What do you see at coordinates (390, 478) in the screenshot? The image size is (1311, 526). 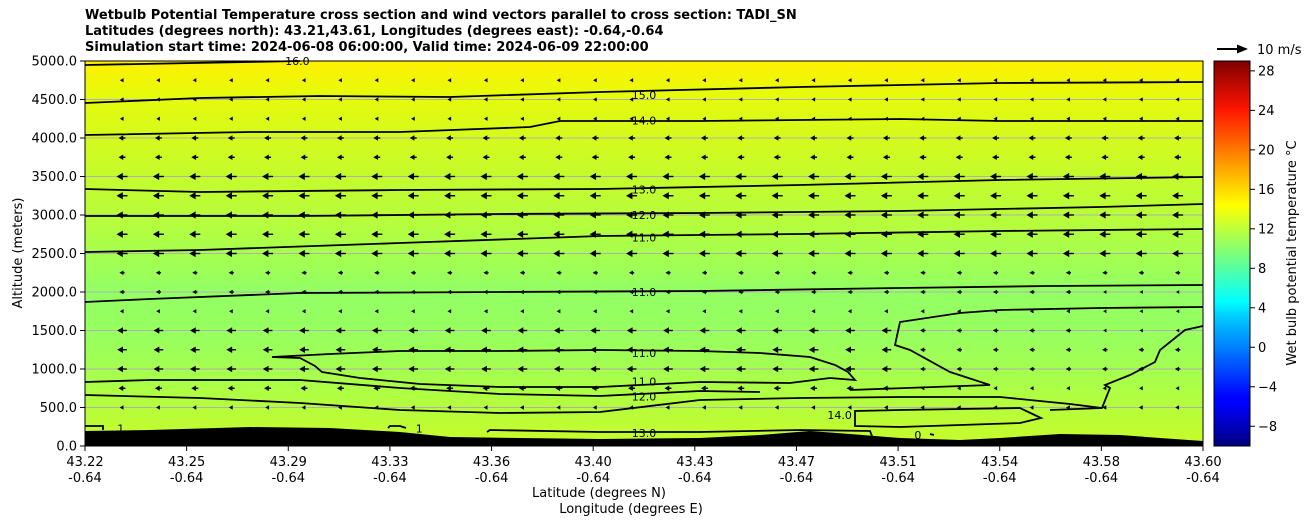 I see `x-tick-label-lon: -0.64` at bounding box center [390, 478].